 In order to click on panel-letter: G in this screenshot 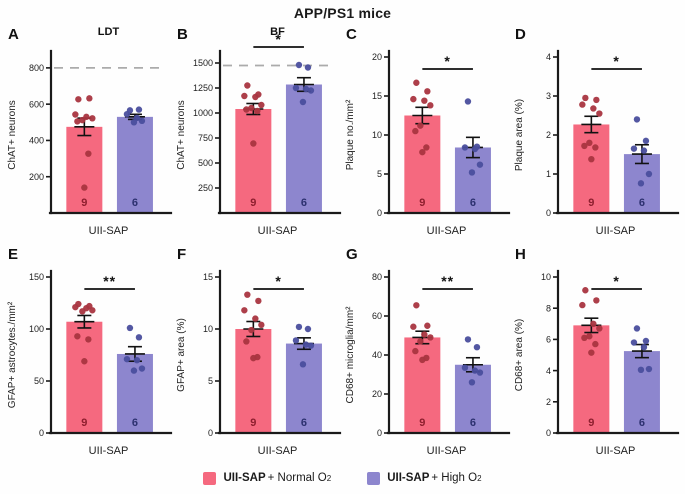, I will do `click(352, 254)`.